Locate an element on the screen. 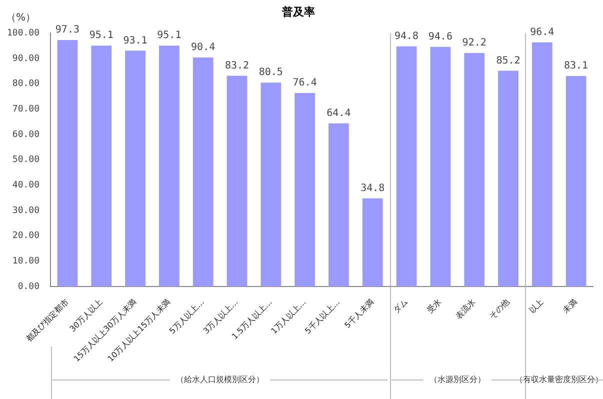  data-label: 96.4 is located at coordinates (542, 32).